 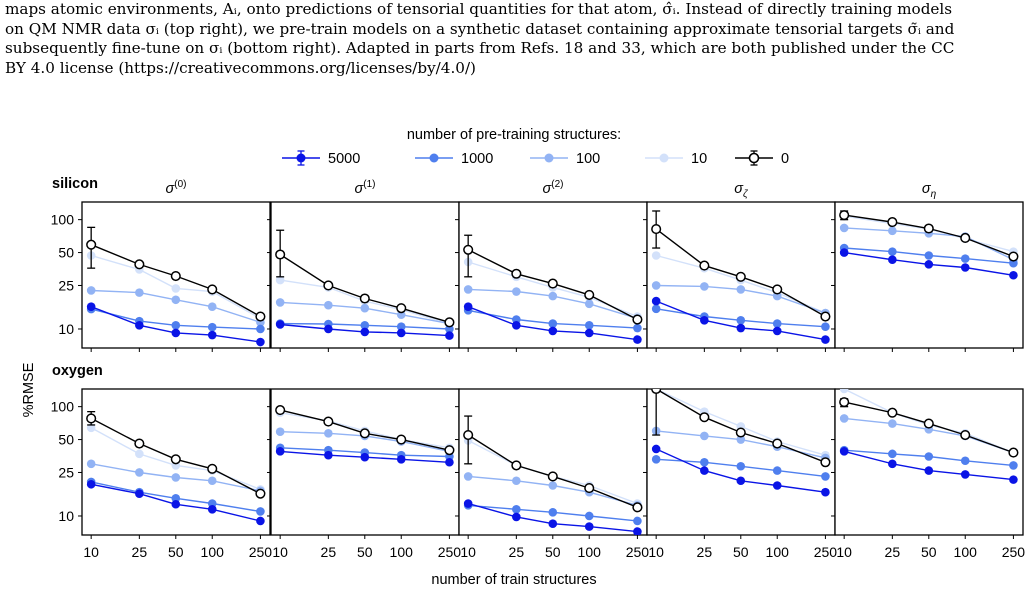 What do you see at coordinates (929, 190) in the screenshot?
I see `column-title: ση` at bounding box center [929, 190].